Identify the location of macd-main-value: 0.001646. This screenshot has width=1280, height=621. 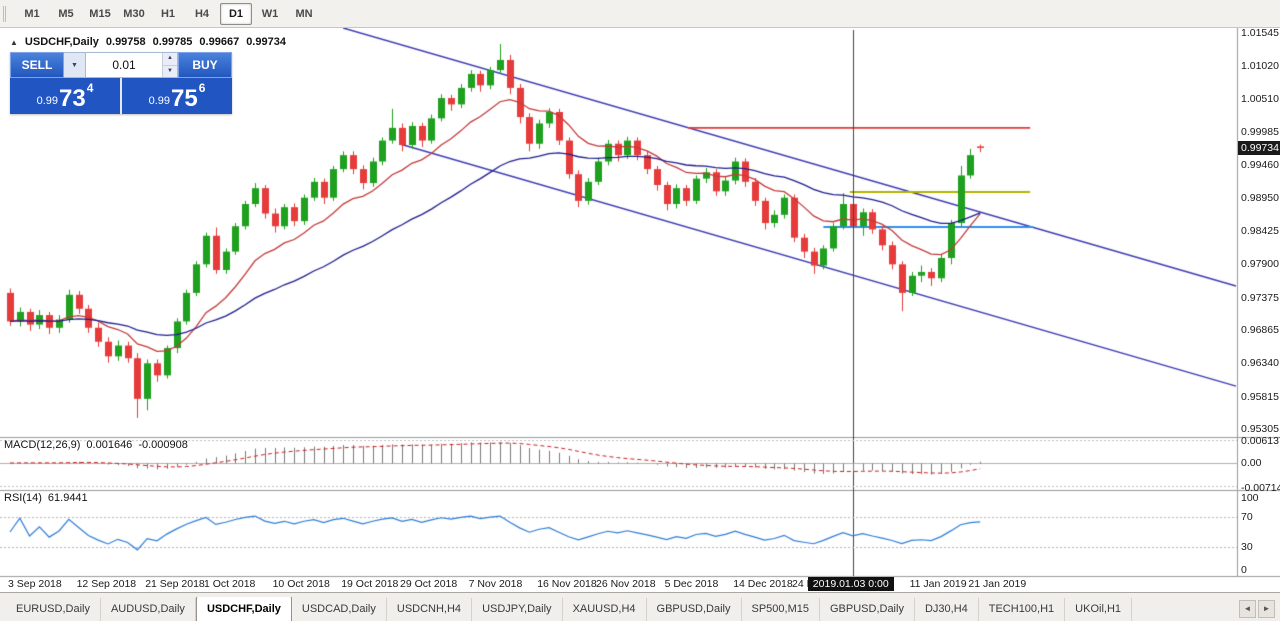
(109, 445).